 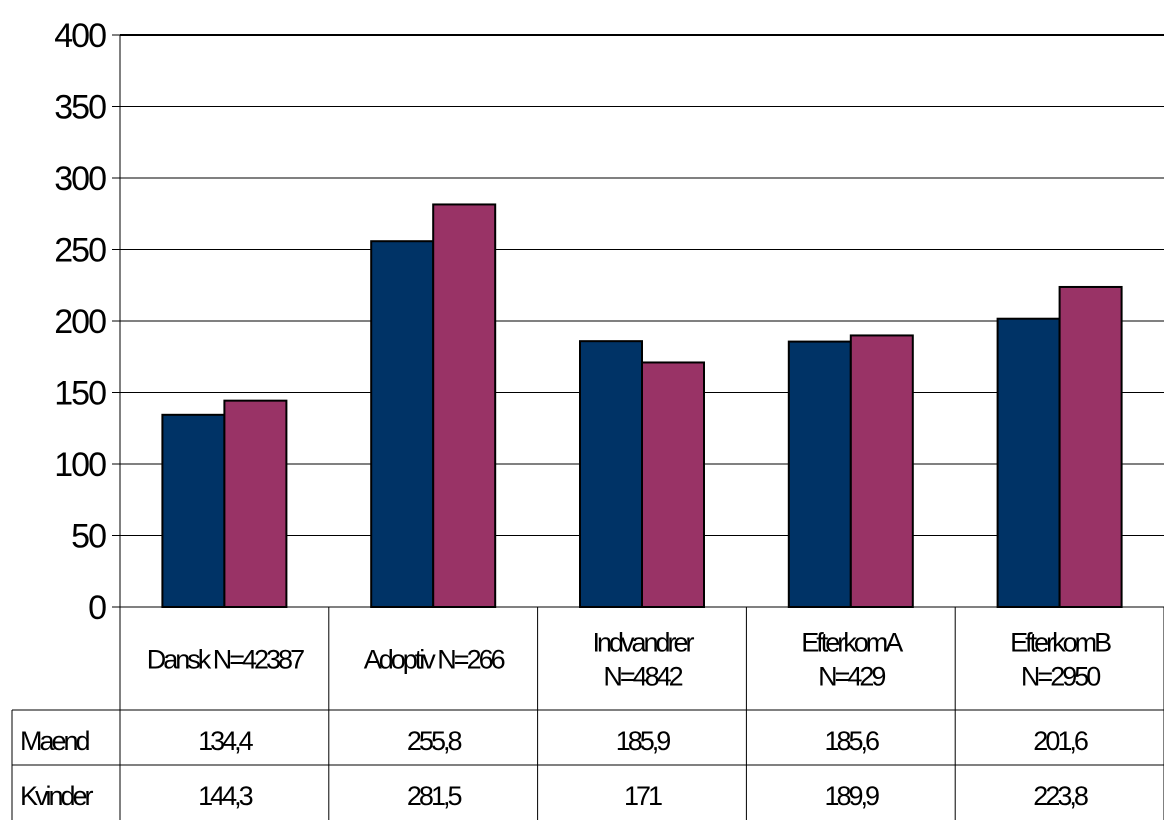 I want to click on data-label-maend: 185,9, so click(x=643, y=741).